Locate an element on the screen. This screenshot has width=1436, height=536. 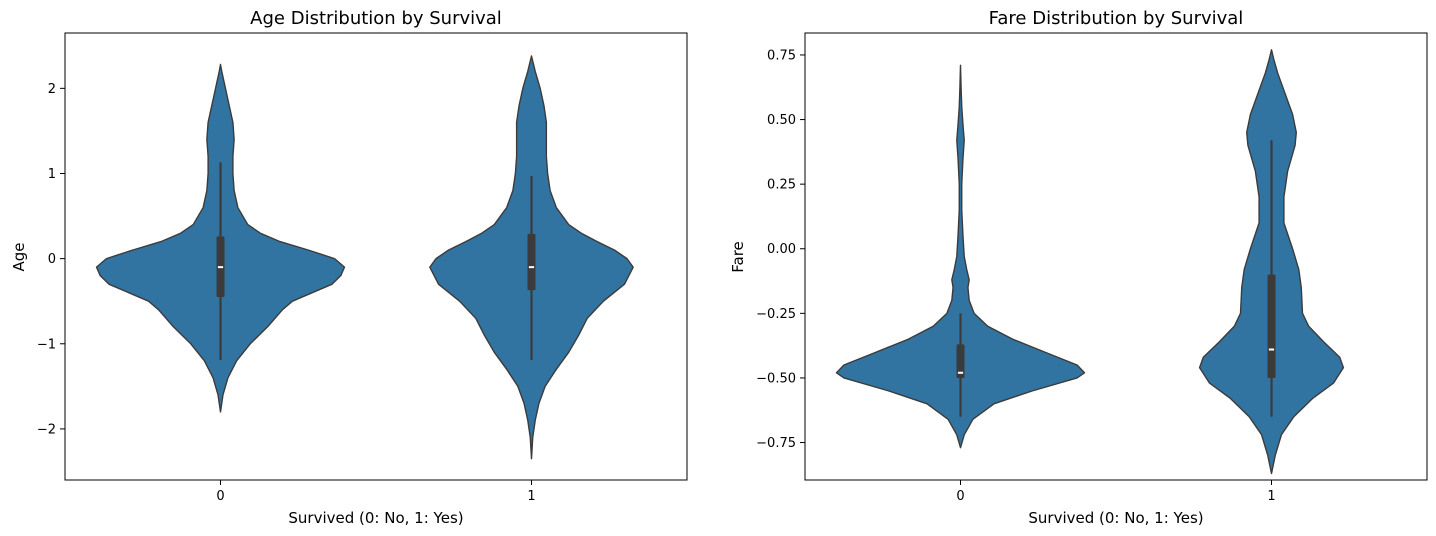
age-y-tick-label: −2 is located at coordinates (46, 429).